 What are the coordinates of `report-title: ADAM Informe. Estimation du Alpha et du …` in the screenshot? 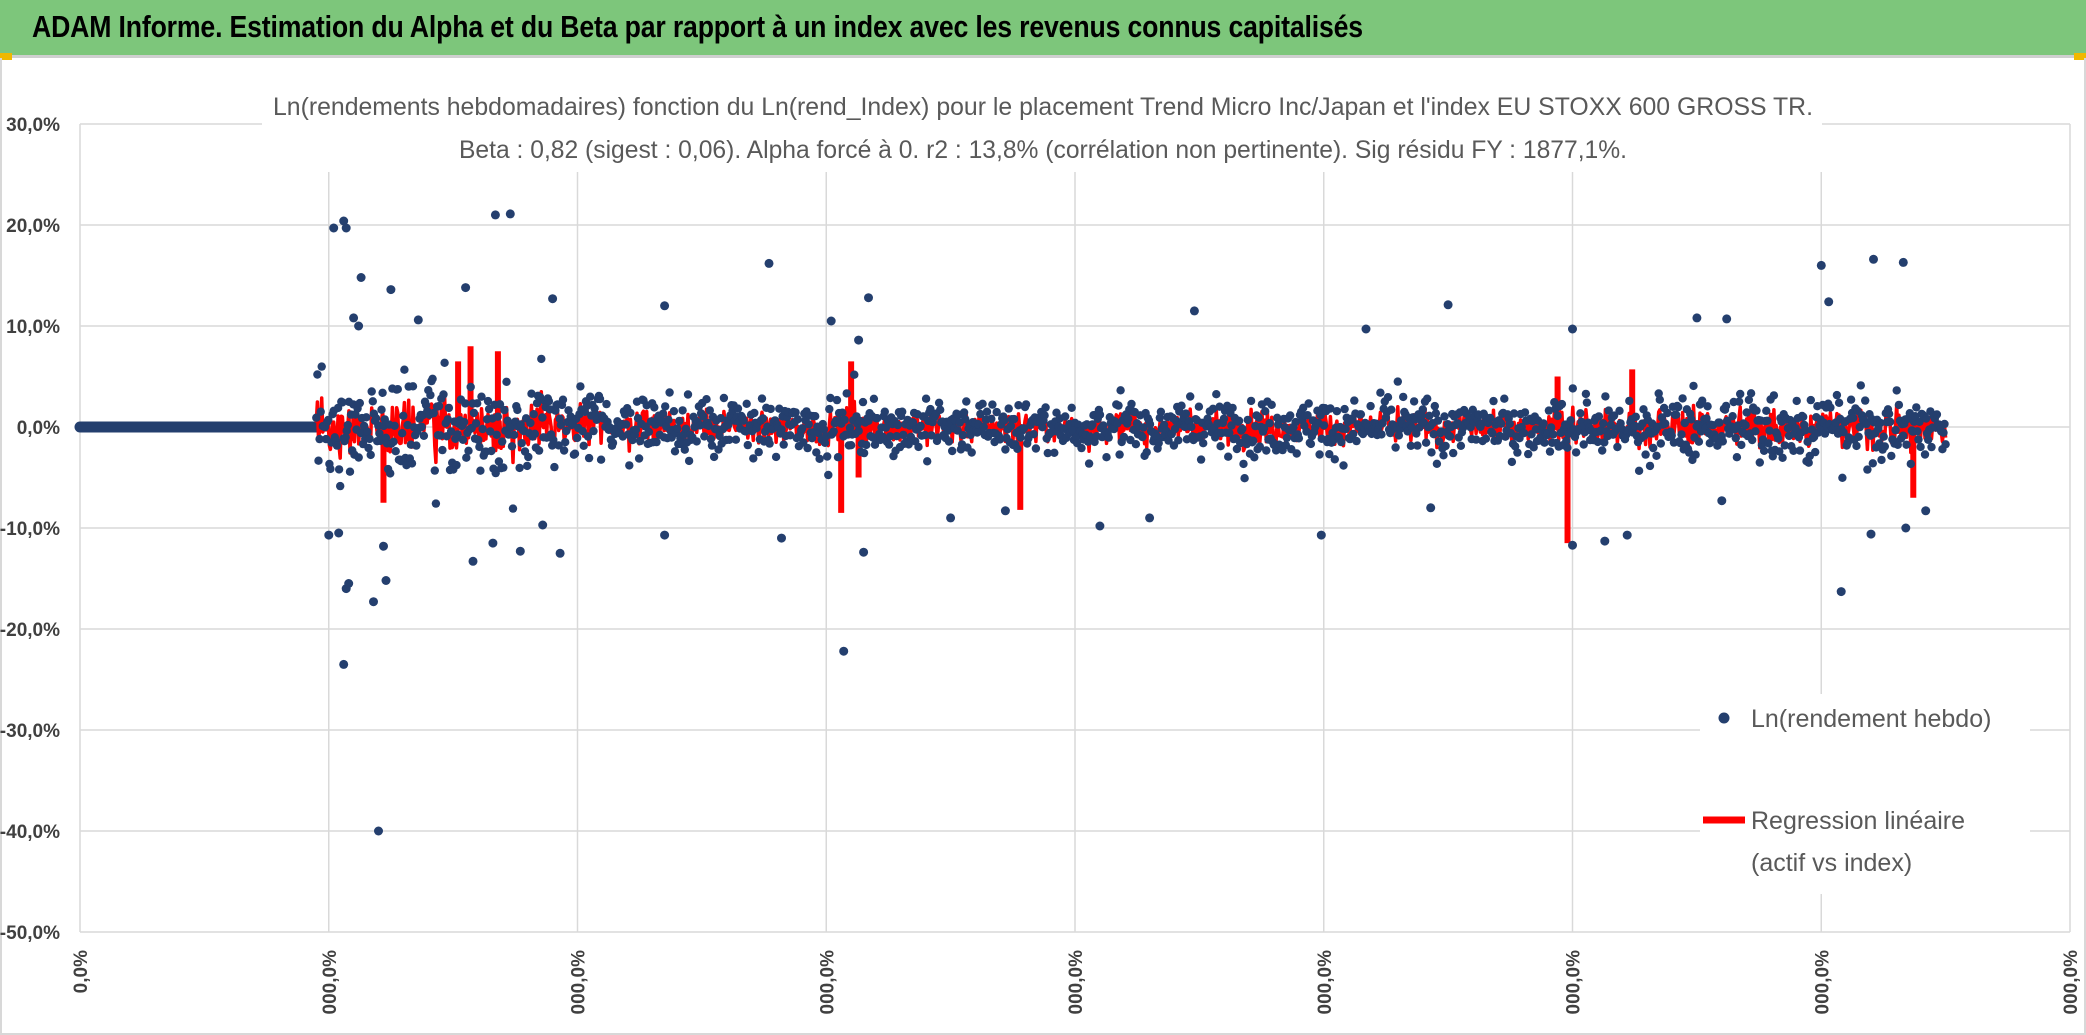 It's located at (697, 26).